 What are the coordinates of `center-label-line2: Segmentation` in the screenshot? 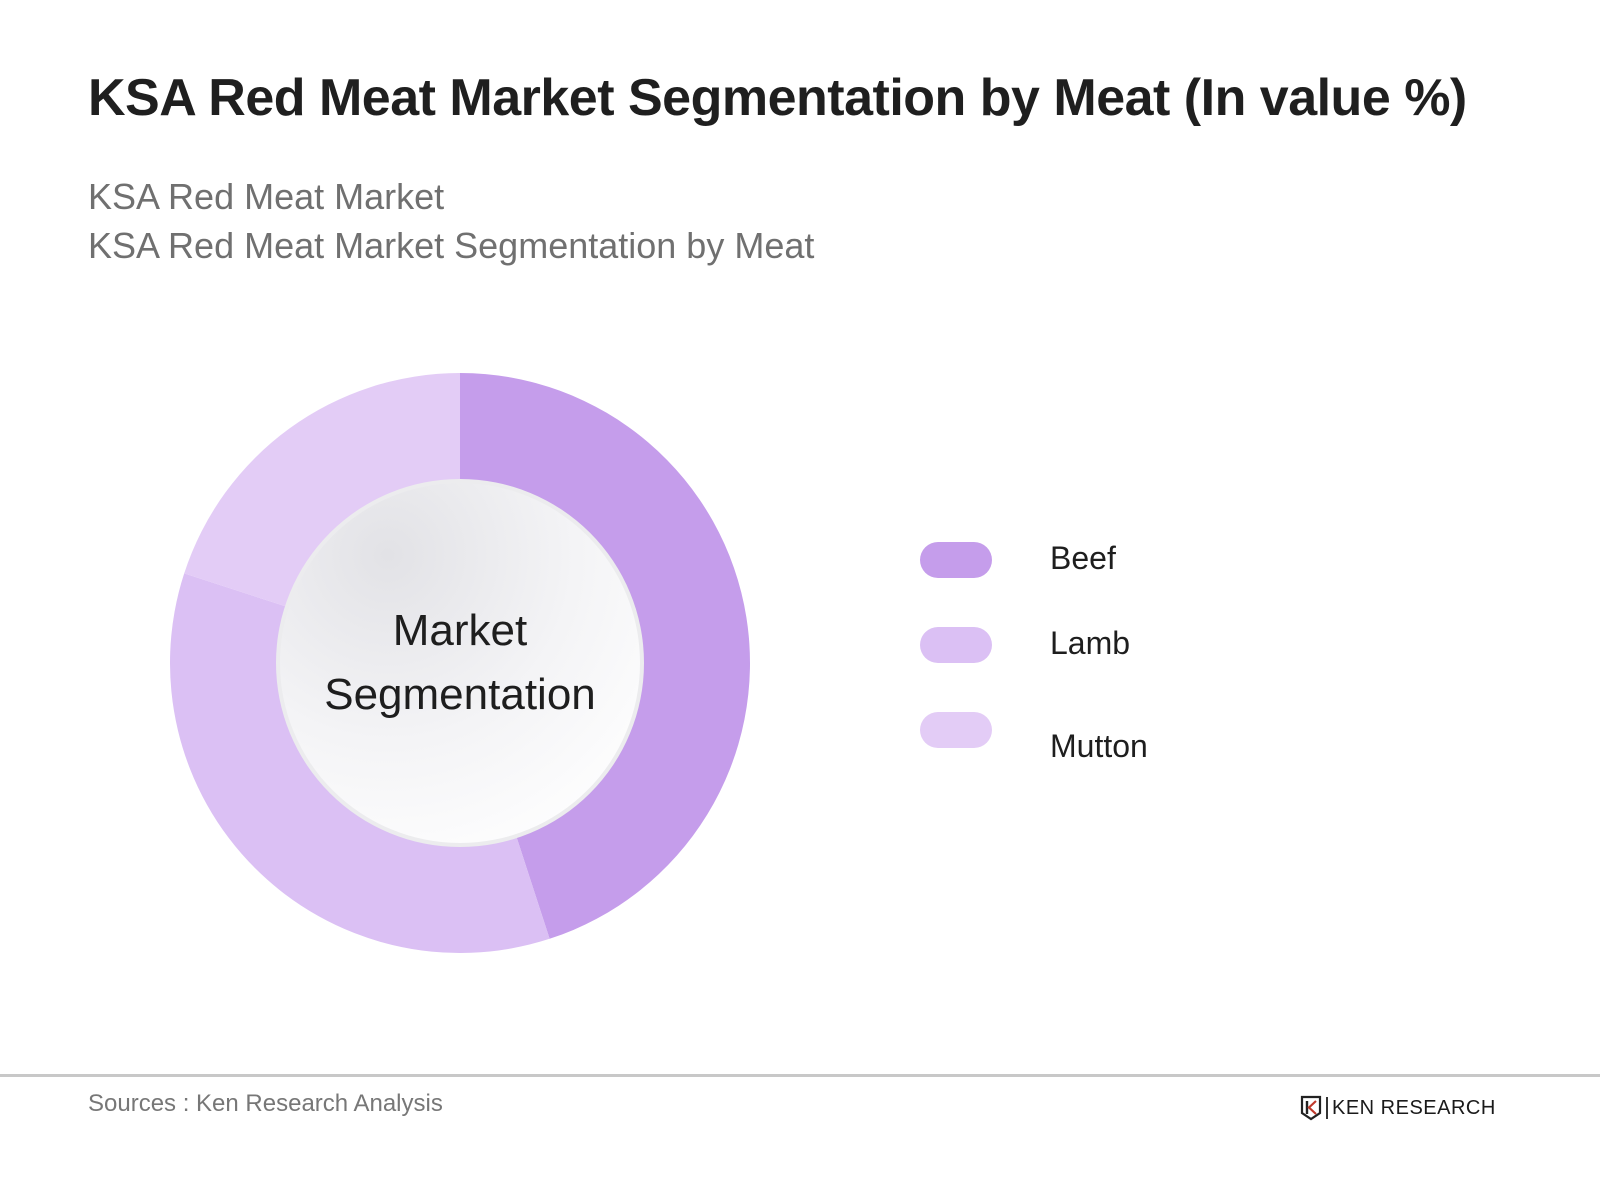 It's located at (460, 694).